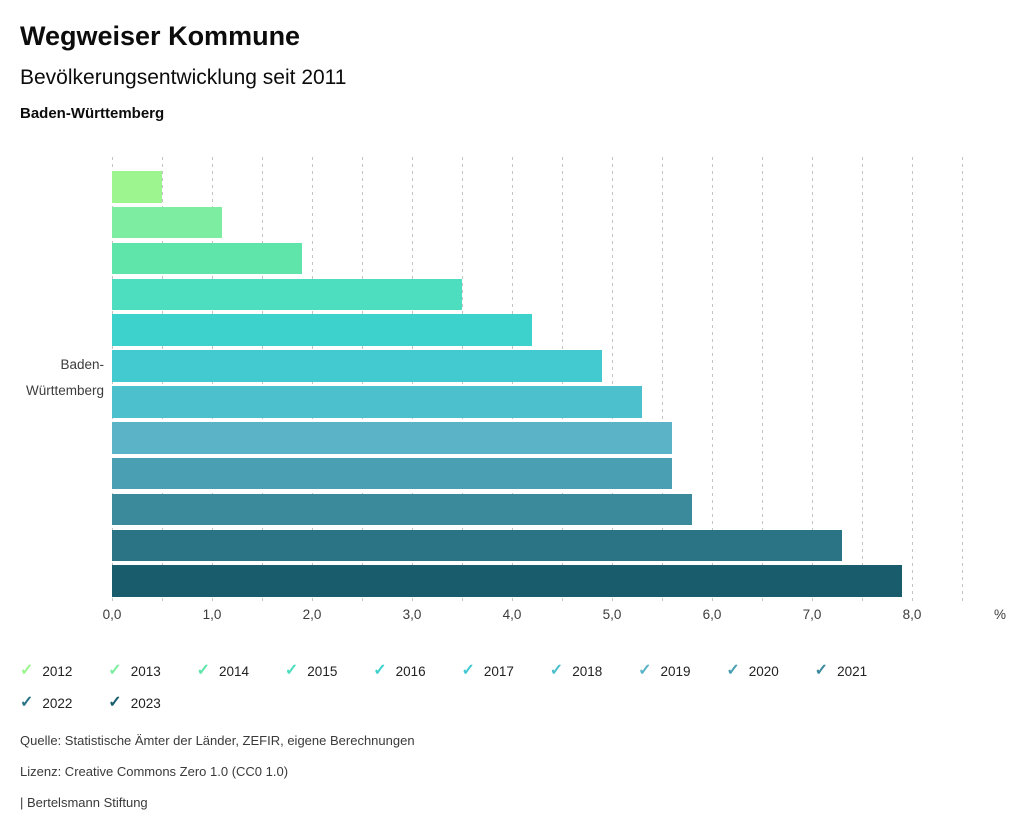 Image resolution: width=1024 pixels, height=835 pixels. I want to click on legend-year-label: 2018, so click(587, 671).